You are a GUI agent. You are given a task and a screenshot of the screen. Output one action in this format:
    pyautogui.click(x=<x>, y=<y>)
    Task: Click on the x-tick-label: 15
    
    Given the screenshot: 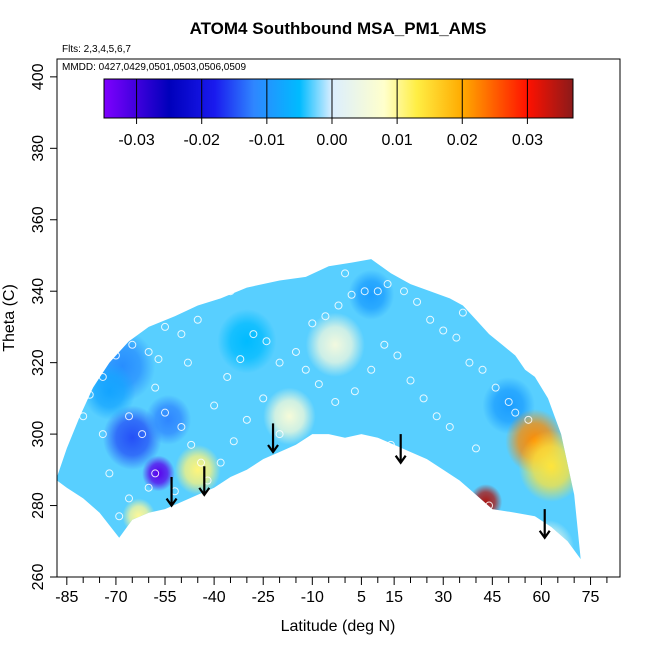 What is the action you would take?
    pyautogui.click(x=394, y=597)
    